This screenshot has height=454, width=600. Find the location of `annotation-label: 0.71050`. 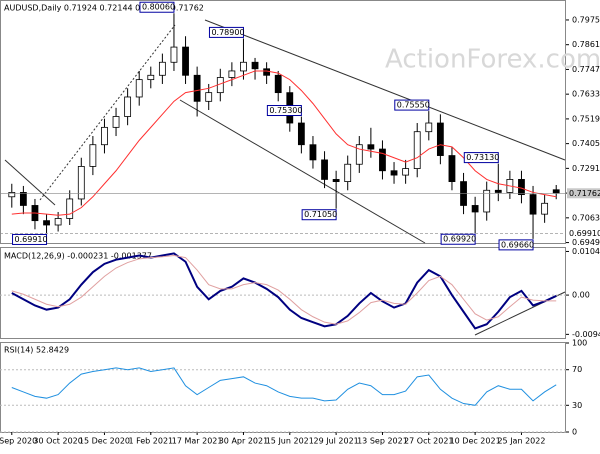

annotation-label: 0.71050 is located at coordinates (320, 214).